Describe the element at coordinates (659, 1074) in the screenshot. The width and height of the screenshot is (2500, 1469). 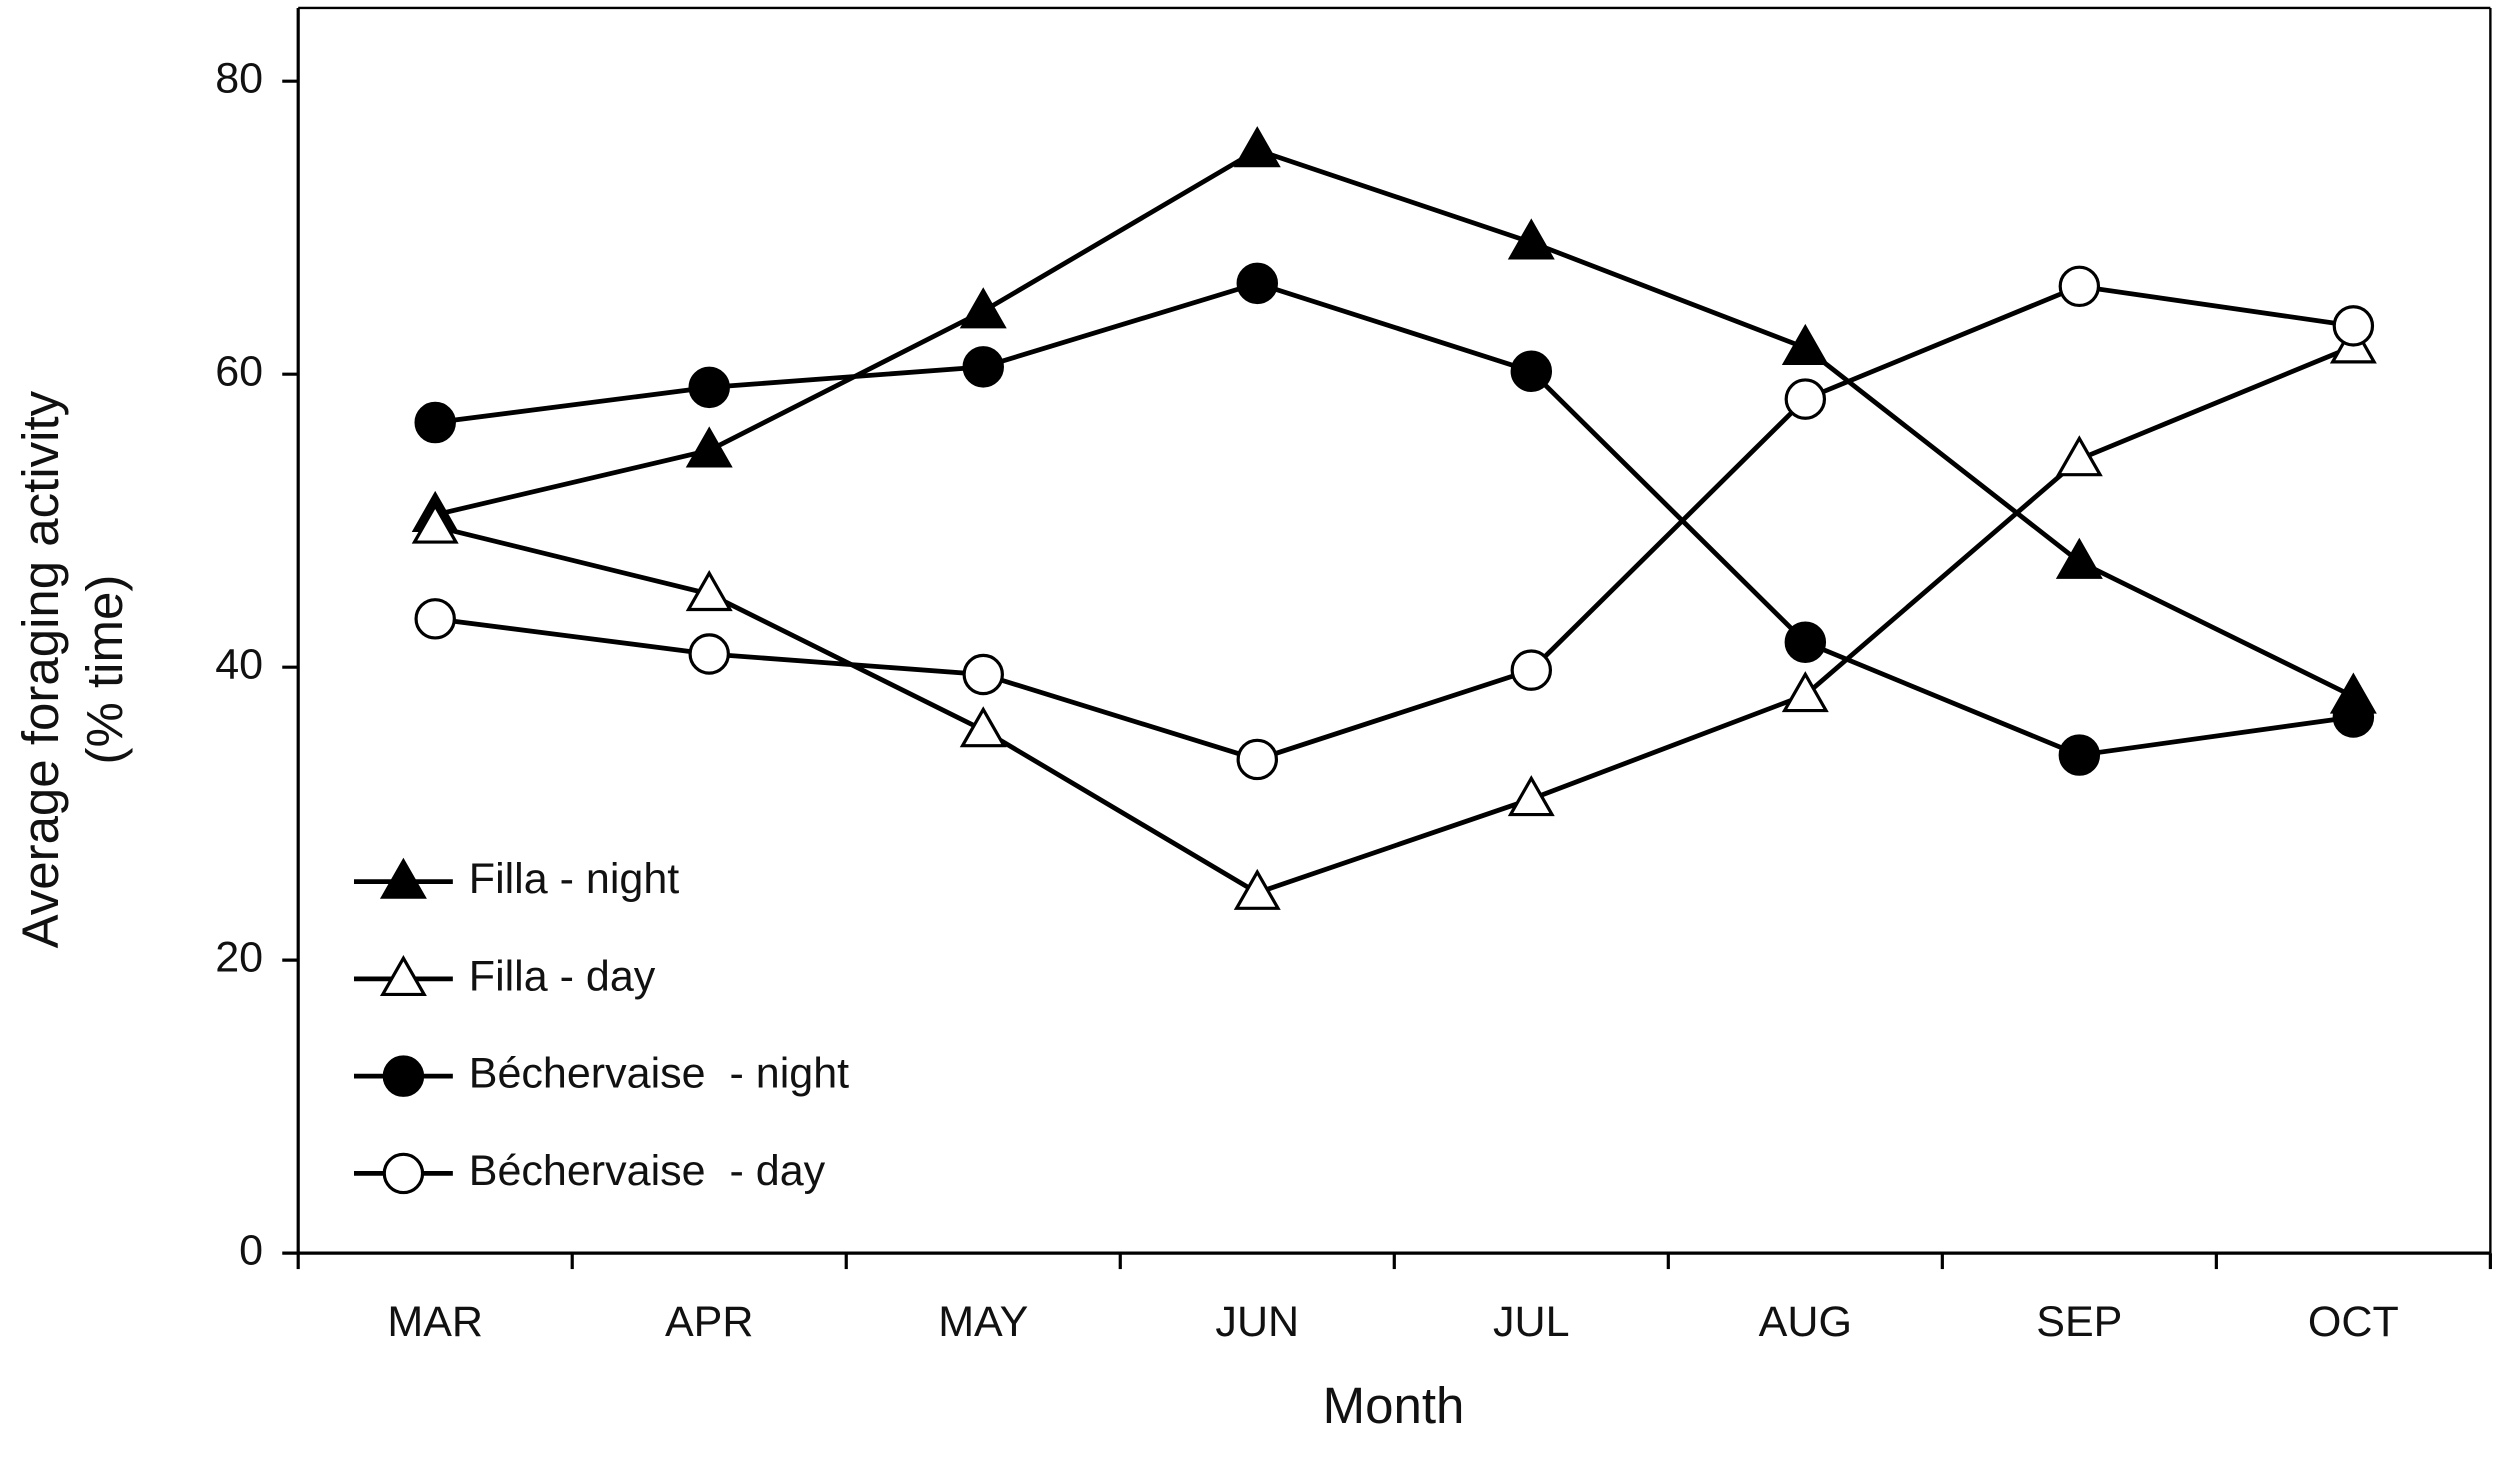
I see `legend-label: Béchervaise - night` at that location.